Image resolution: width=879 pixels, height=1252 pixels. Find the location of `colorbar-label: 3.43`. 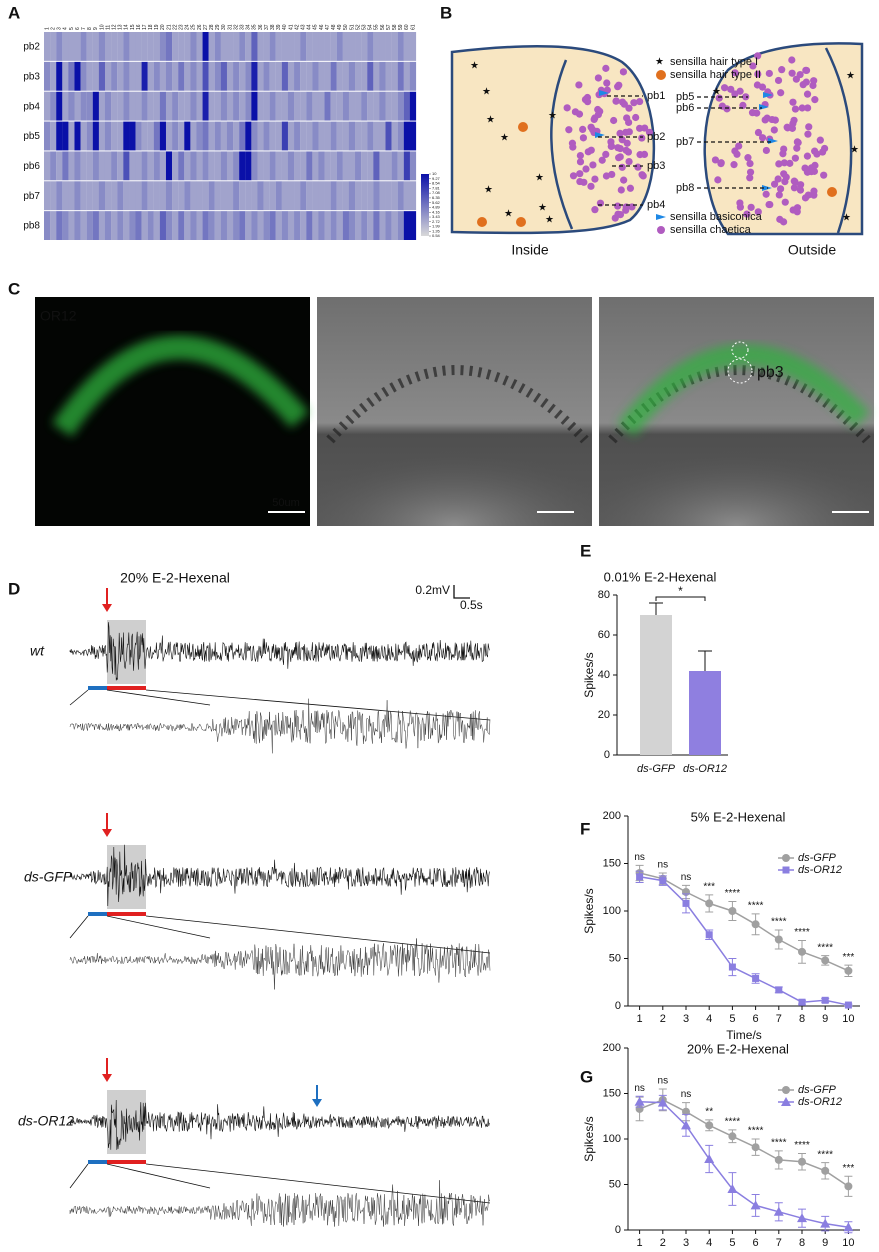

colorbar-label: 3.43 is located at coordinates (436, 216).